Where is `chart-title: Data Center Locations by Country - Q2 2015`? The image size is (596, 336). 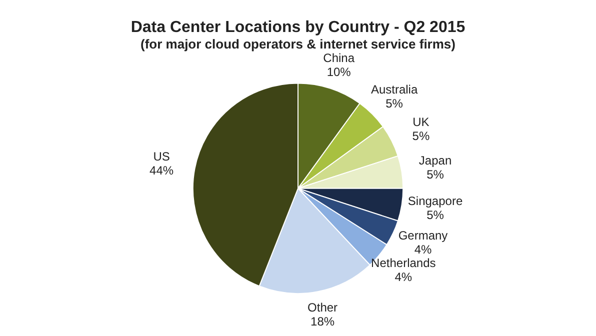
chart-title: Data Center Locations by Country - Q2 2015 is located at coordinates (298, 27).